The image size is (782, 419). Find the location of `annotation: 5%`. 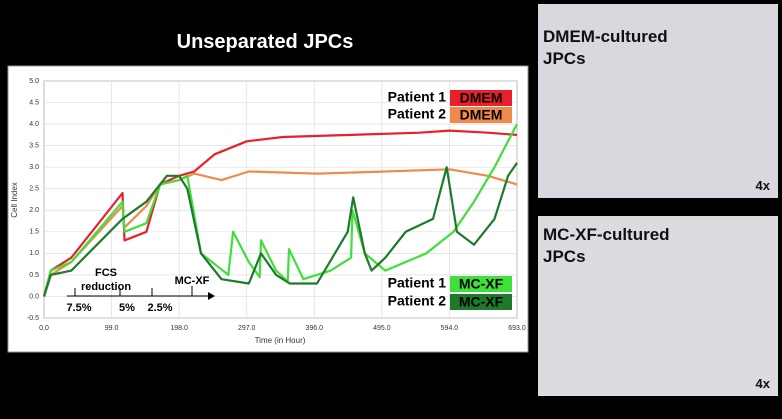

annotation: 5% is located at coordinates (127, 308).